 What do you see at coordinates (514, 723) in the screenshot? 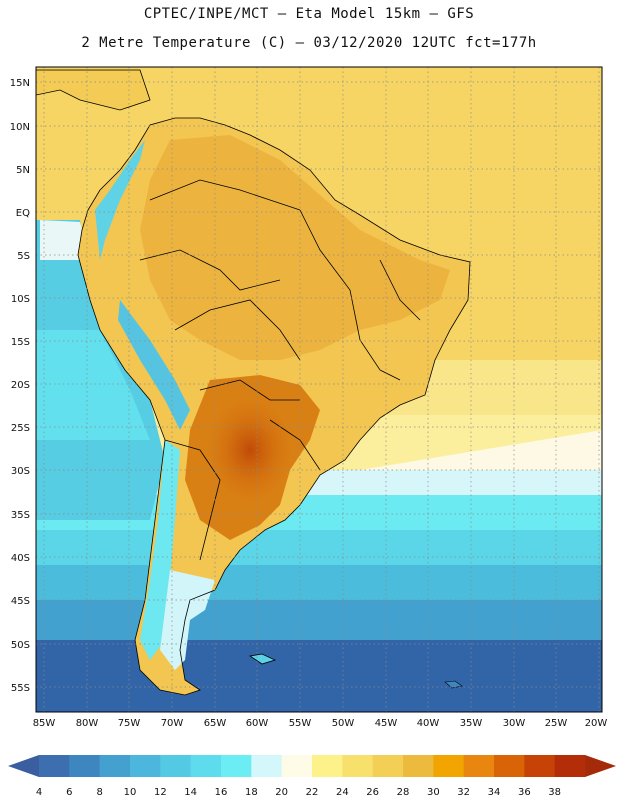
I see `lon-label: 30W` at bounding box center [514, 723].